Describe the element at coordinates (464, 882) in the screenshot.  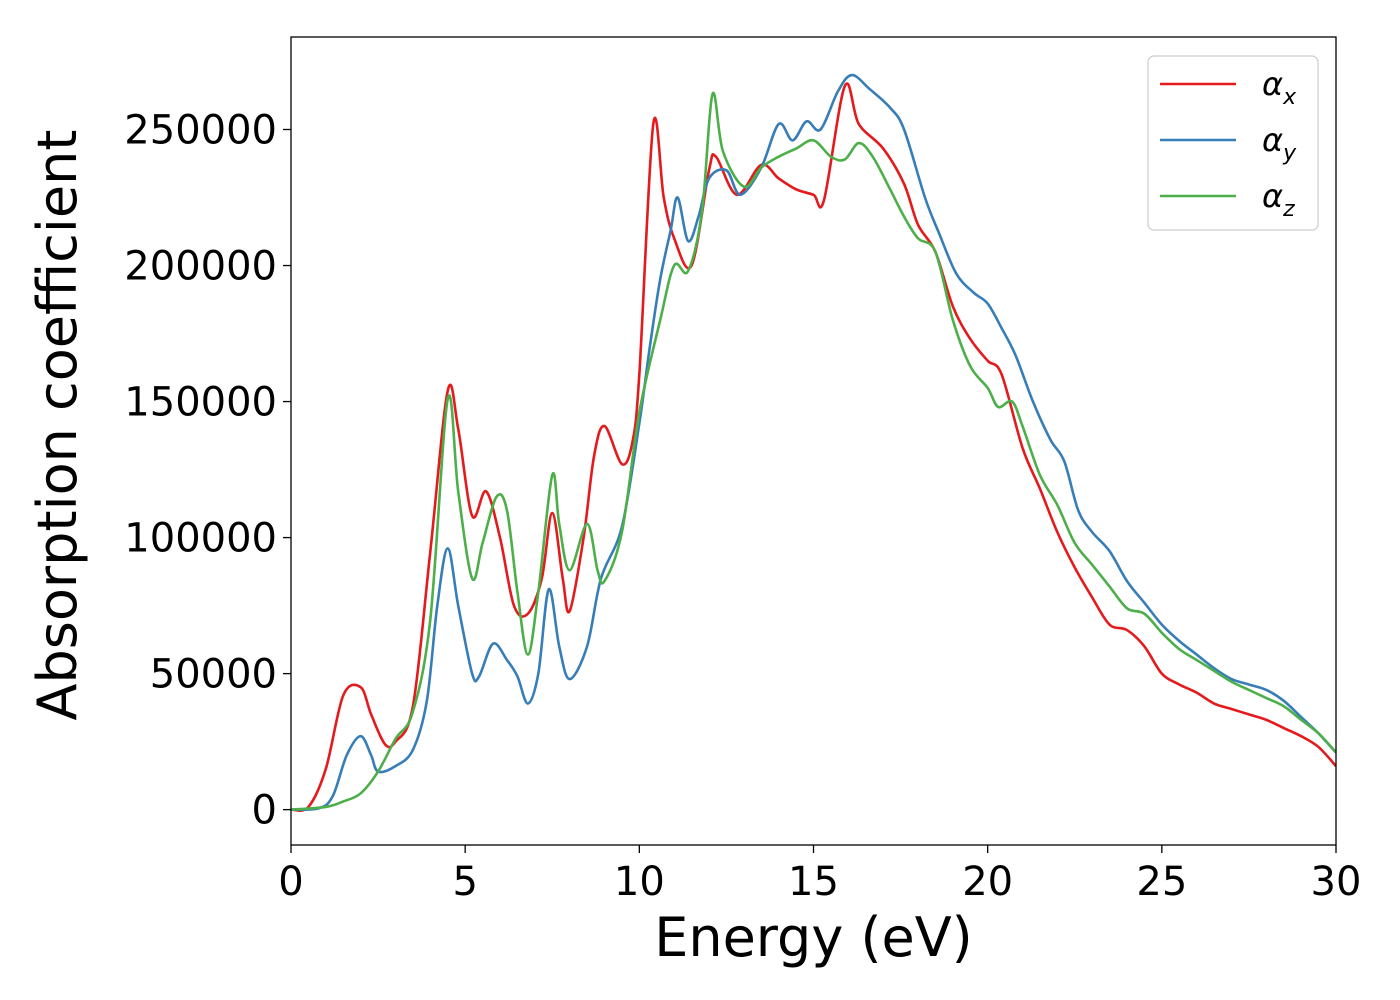
I see `x-tick-label: 5` at that location.